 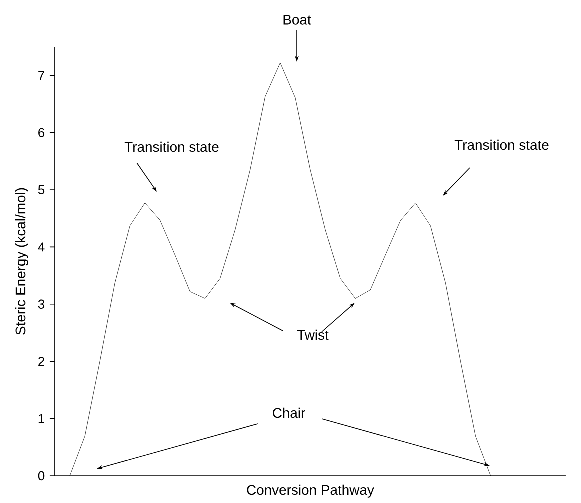 I want to click on y-tick-label: 6, so click(x=41, y=133).